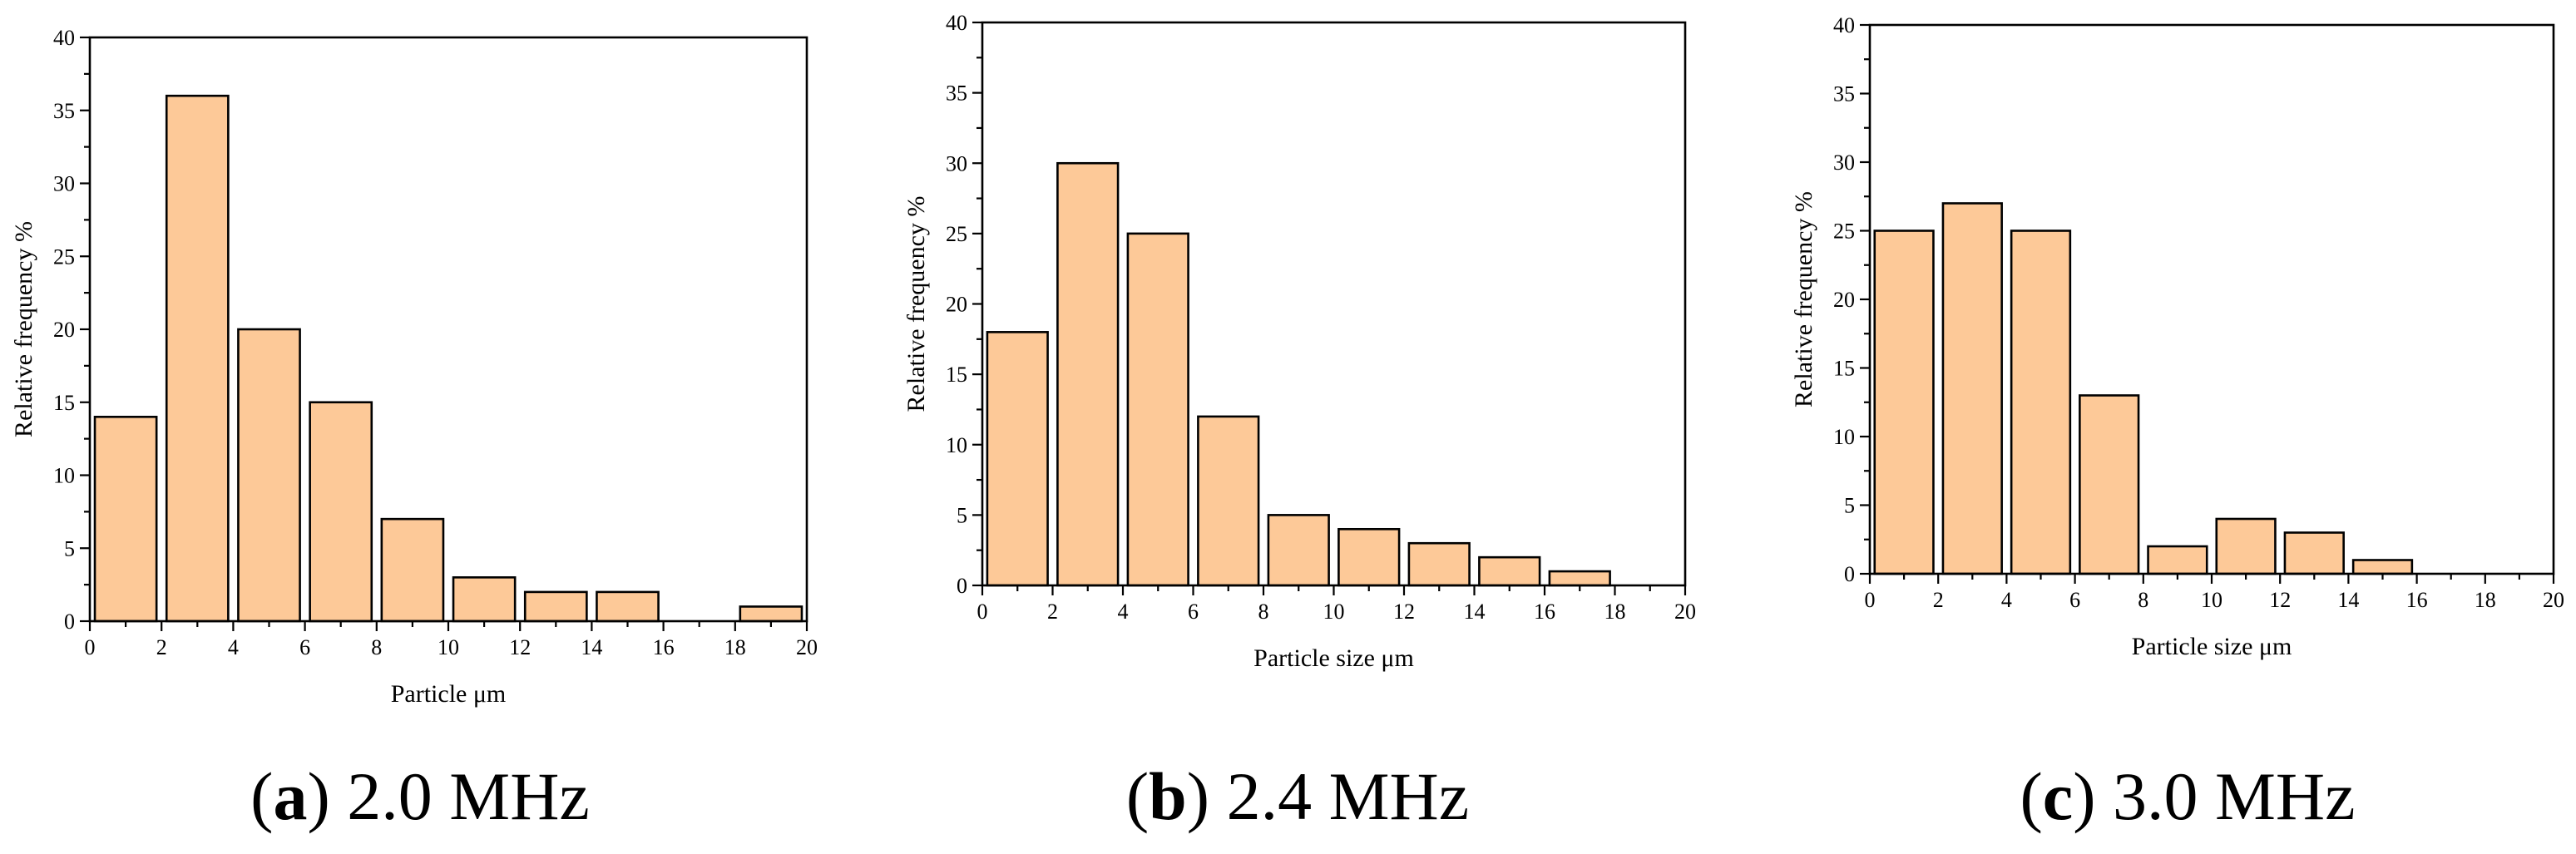  I want to click on y-axis-label-c: Relative frequency %, so click(1803, 299).